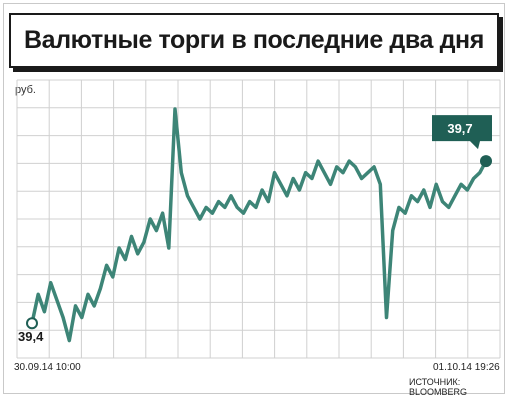 This screenshot has height=400, width=512. I want to click on start-marker, so click(32, 323).